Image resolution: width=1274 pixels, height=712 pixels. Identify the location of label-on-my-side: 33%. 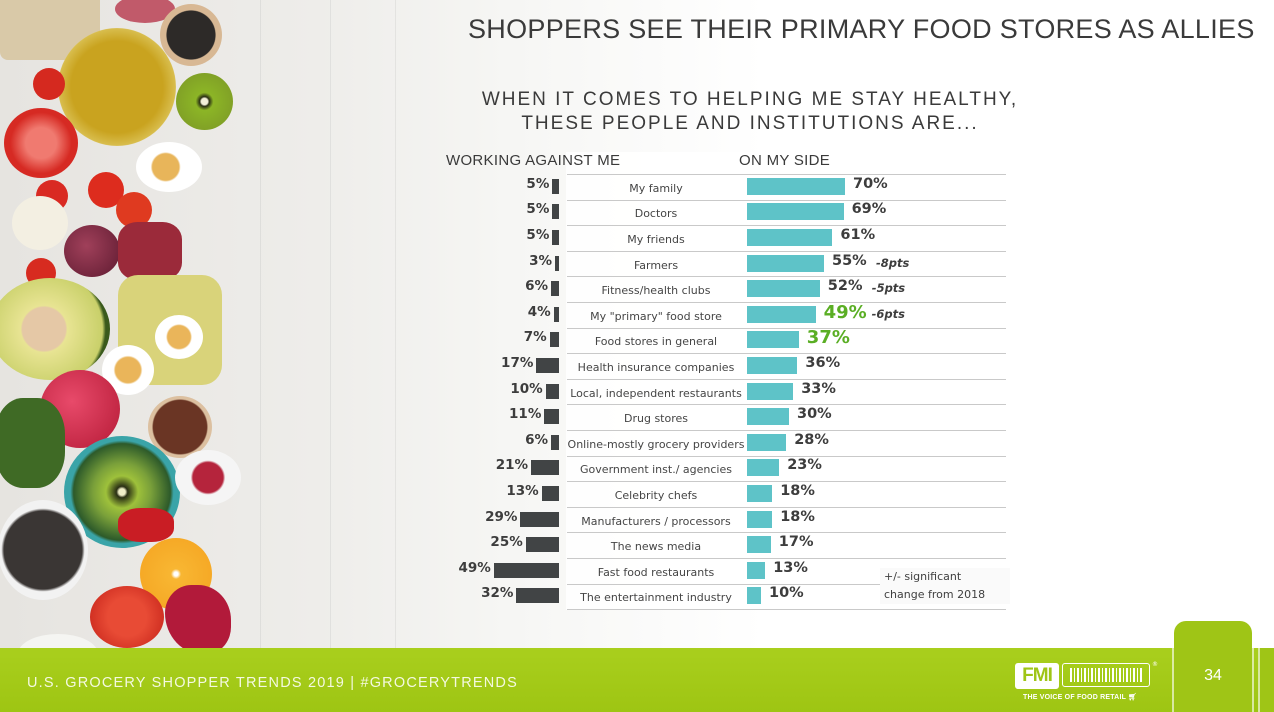
(818, 388).